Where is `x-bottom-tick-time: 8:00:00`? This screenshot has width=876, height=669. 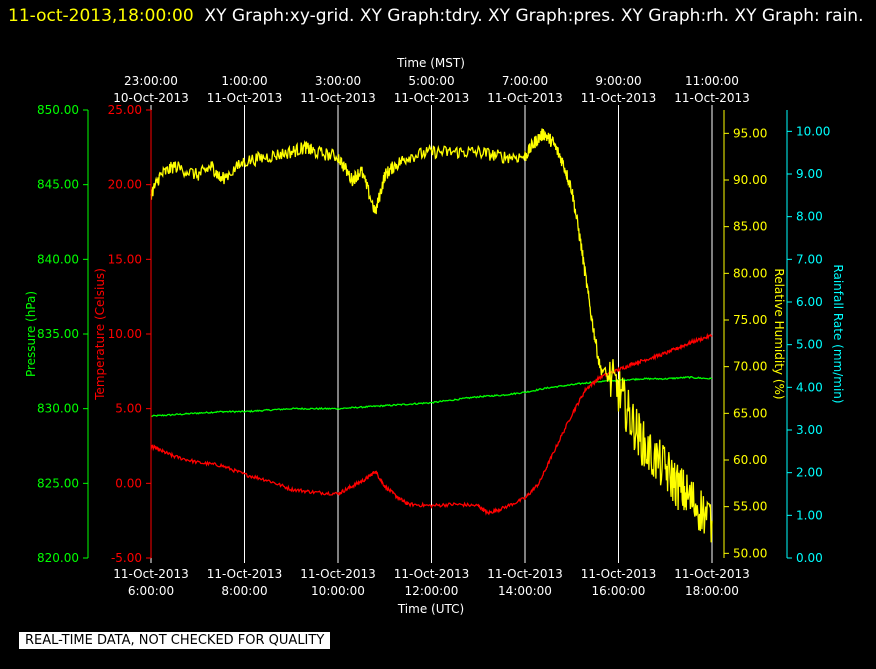 x-bottom-tick-time: 8:00:00 is located at coordinates (244, 591).